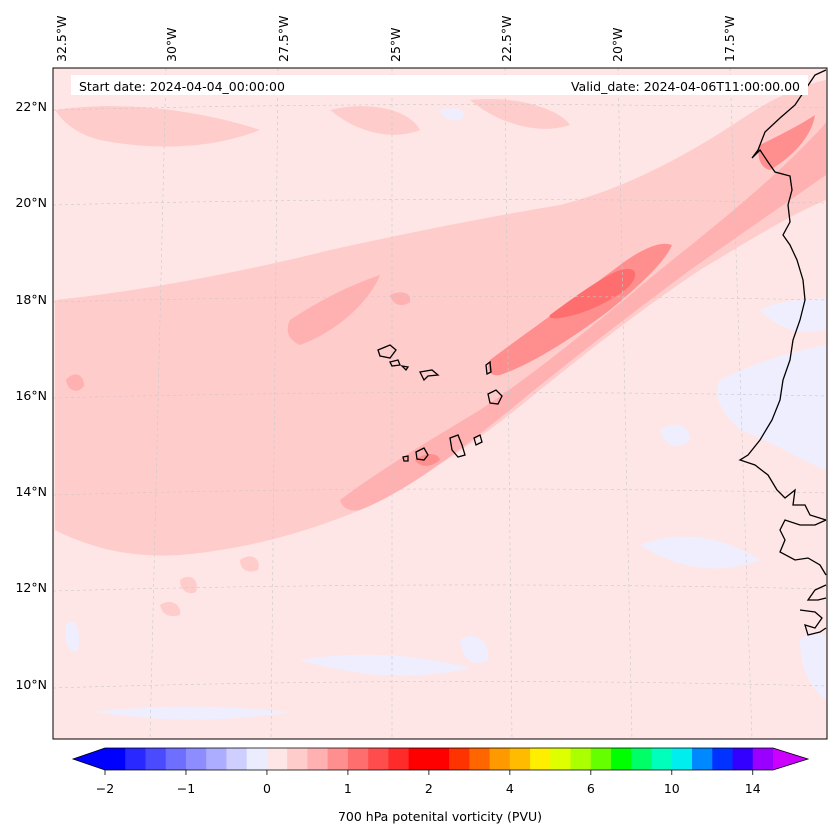  I want to click on colorbar-tick-label: 6, so click(591, 788).